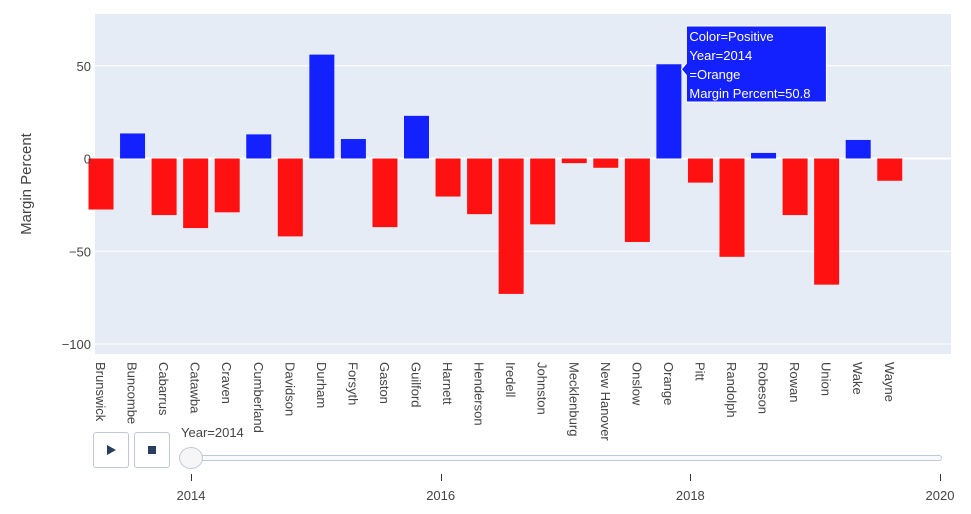 Image resolution: width=971 pixels, height=514 pixels. I want to click on x-tick-label: New Hanover, so click(605, 401).